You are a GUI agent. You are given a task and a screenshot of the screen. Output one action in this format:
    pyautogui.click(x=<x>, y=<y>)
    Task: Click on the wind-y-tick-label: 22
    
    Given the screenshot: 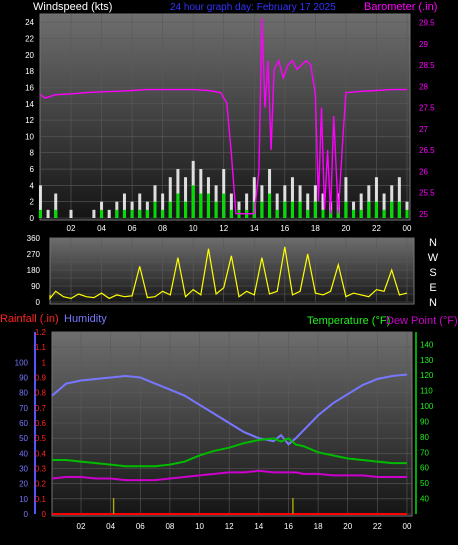 What is the action you would take?
    pyautogui.click(x=29, y=38)
    